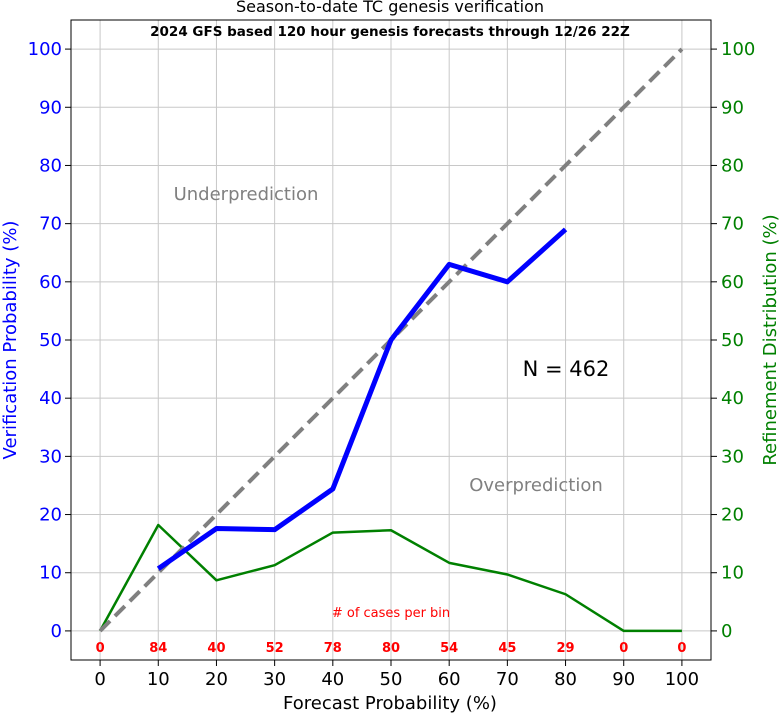  What do you see at coordinates (275, 648) in the screenshot?
I see `case-count-label: 52` at bounding box center [275, 648].